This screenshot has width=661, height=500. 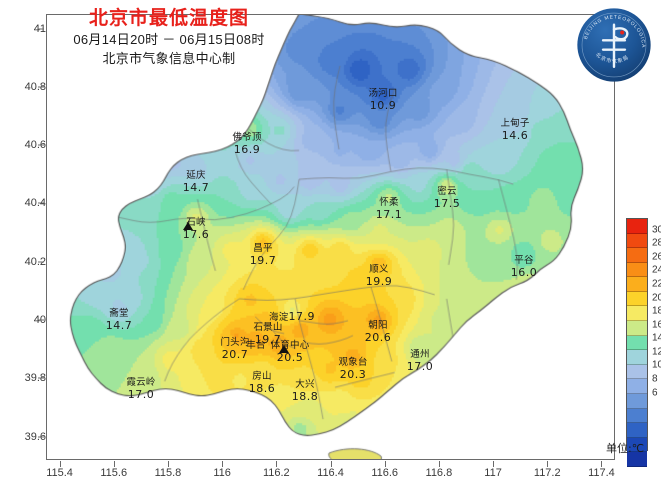 What do you see at coordinates (389, 214) in the screenshot?
I see `station-temperature: 17.1` at bounding box center [389, 214].